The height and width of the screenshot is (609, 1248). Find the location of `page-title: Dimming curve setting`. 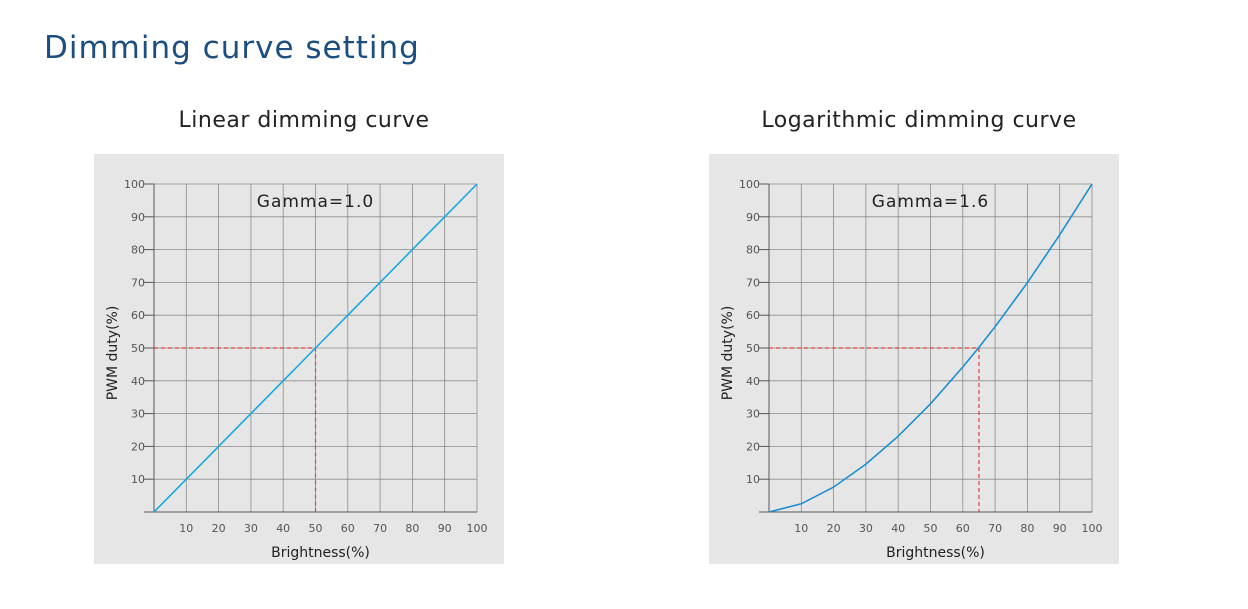

page-title: Dimming curve setting is located at coordinates (232, 48).